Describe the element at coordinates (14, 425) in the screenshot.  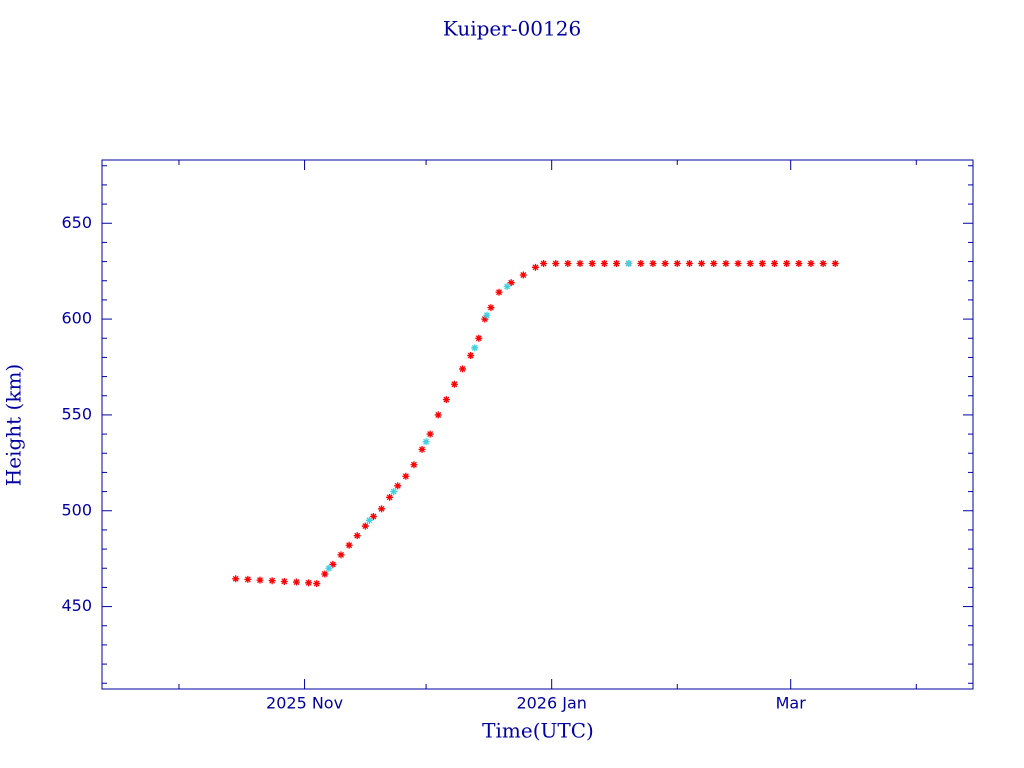
I see `y-axis-label: Height (km)` at that location.